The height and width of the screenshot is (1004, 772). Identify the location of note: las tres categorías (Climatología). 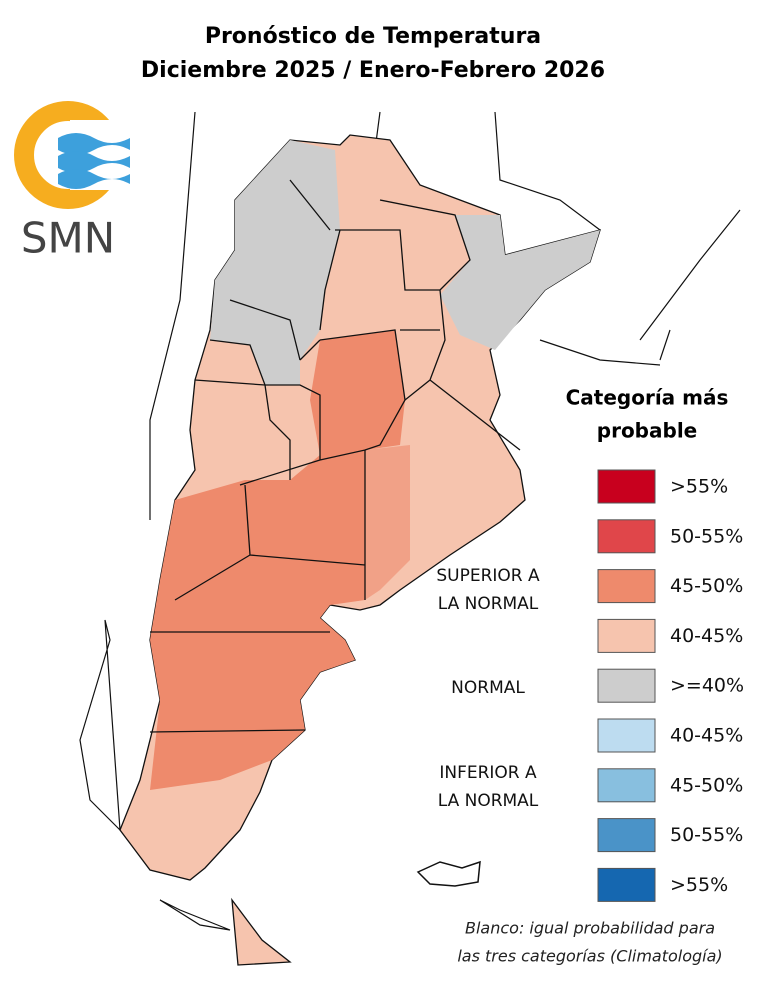
(589, 956).